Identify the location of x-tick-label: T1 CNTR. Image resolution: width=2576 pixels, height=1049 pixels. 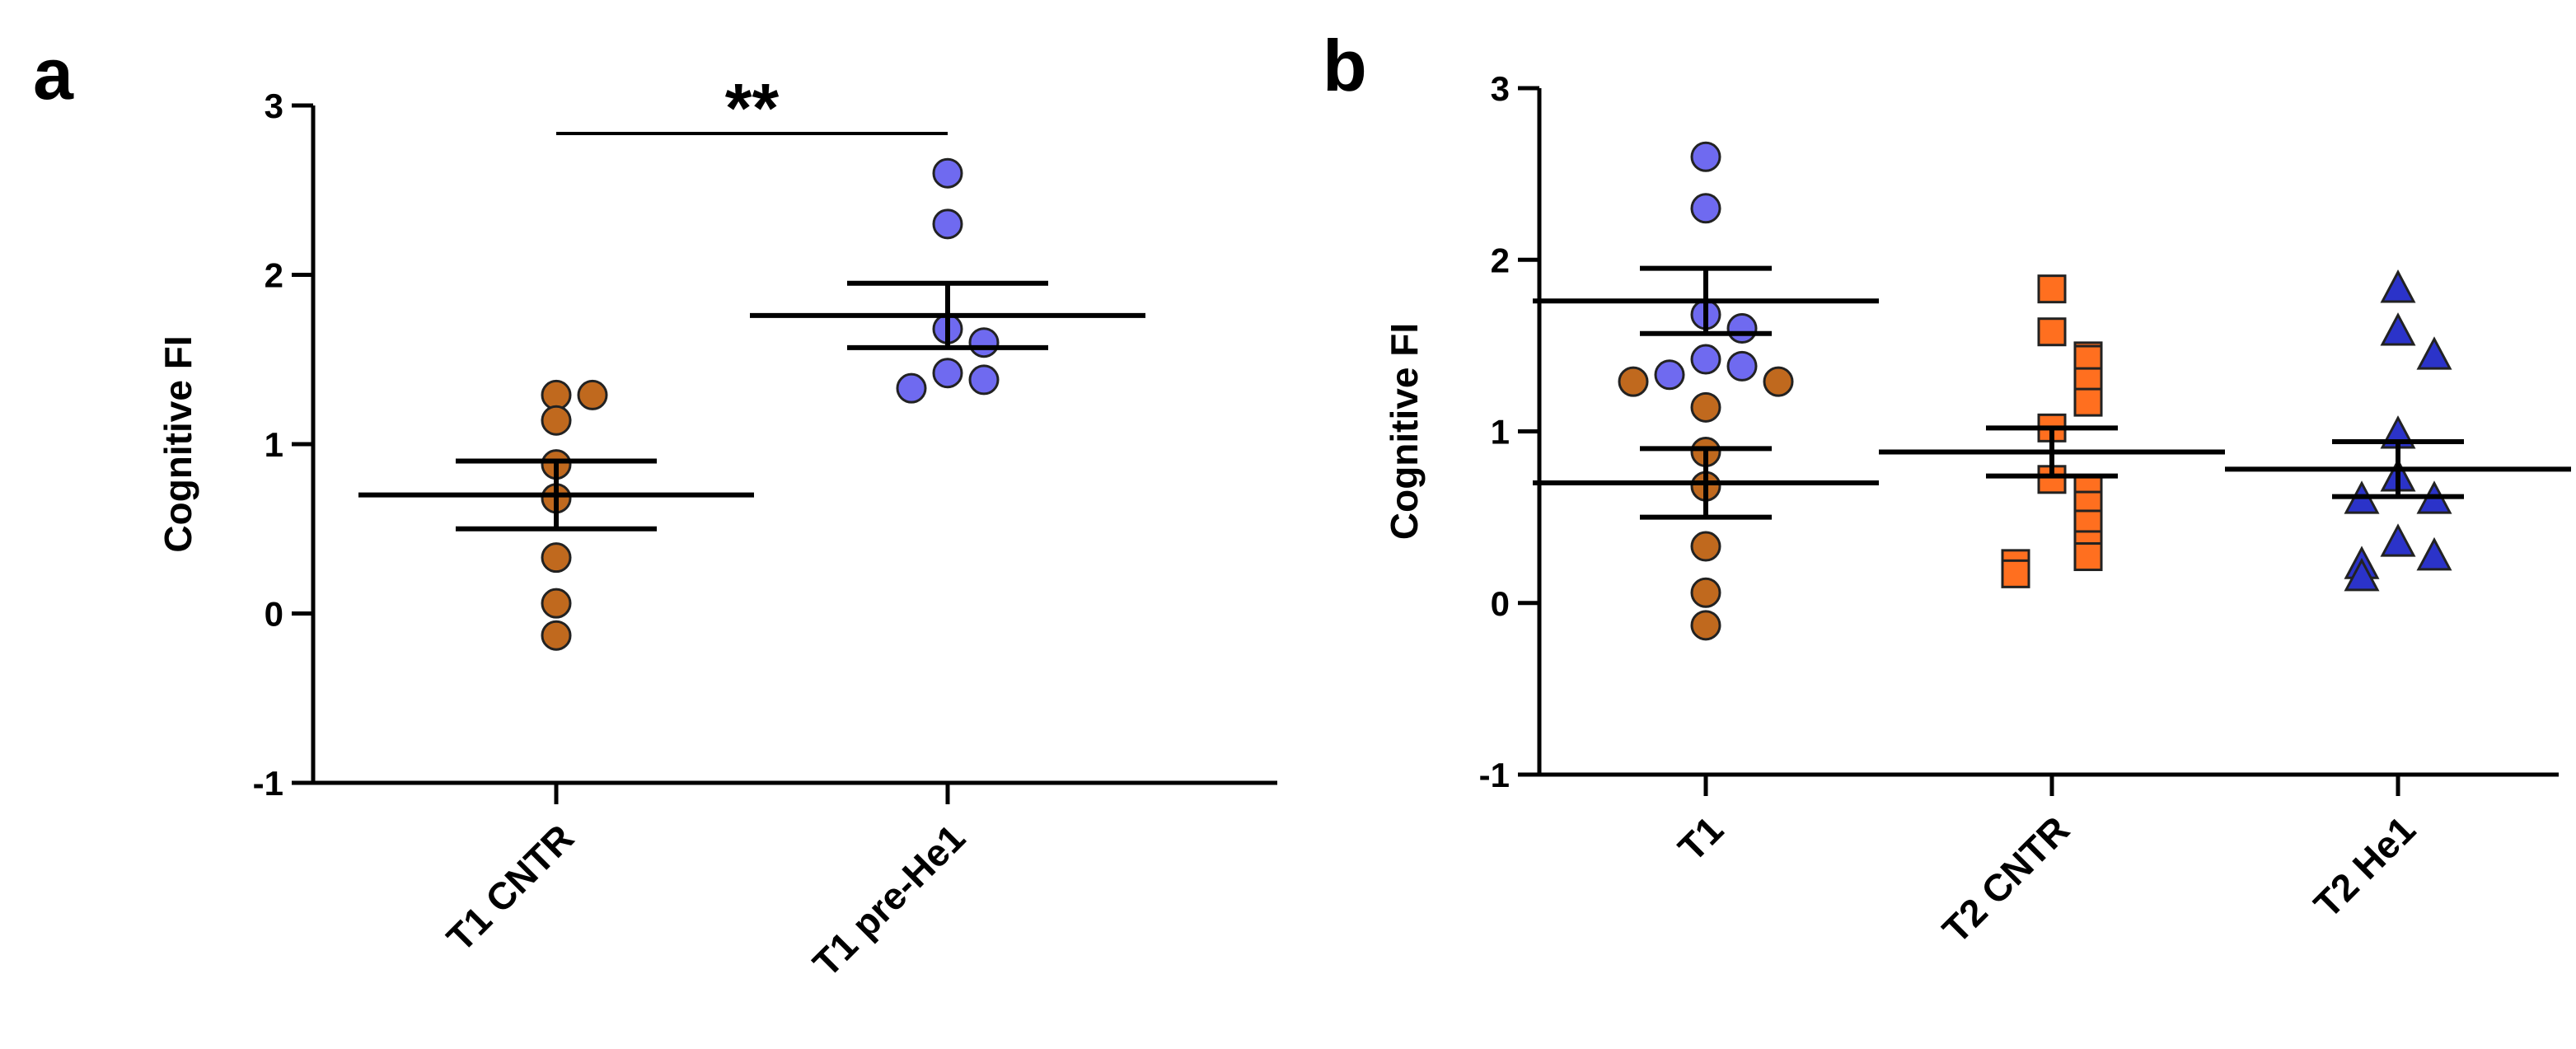
(510, 887).